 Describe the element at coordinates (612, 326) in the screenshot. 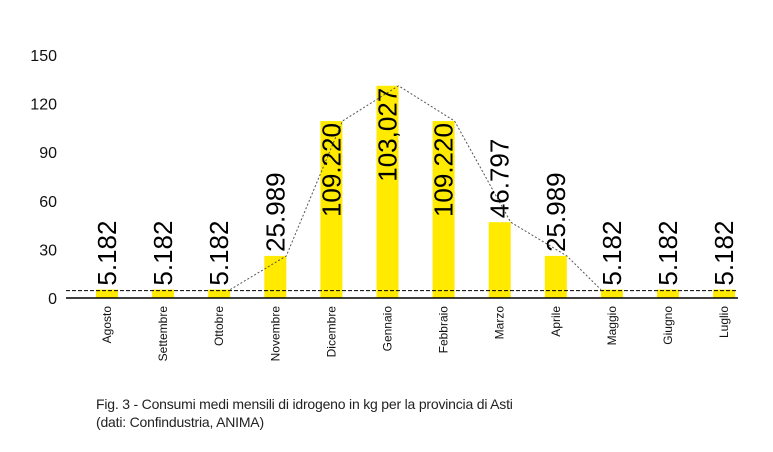

I see `x-tick-label: Maggio` at that location.